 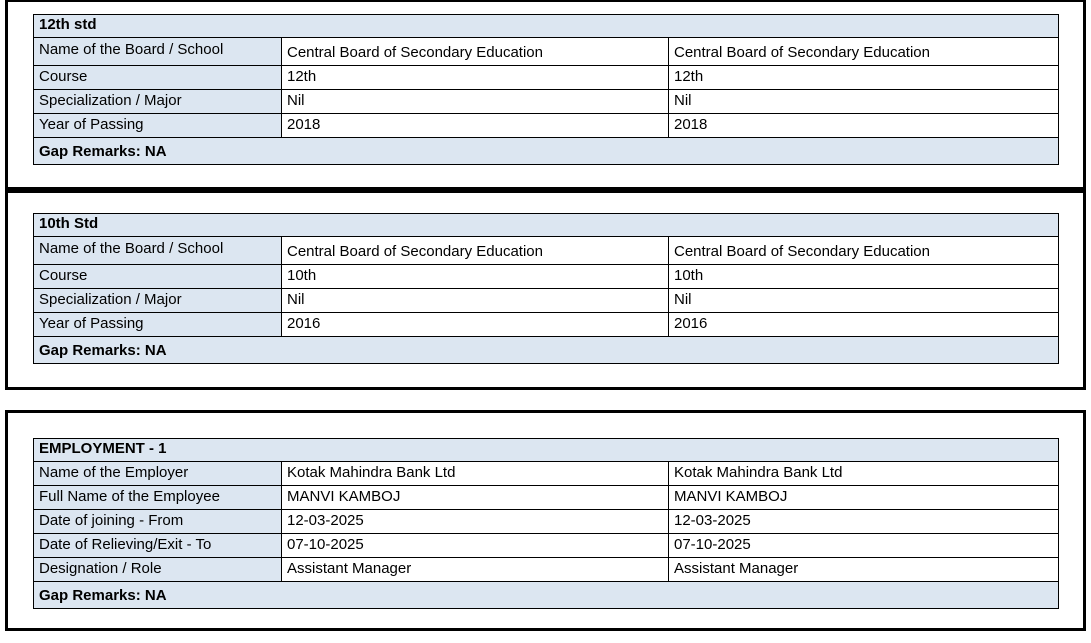 I want to click on table-row: Year of Passing 2018 2018, so click(x=546, y=125).